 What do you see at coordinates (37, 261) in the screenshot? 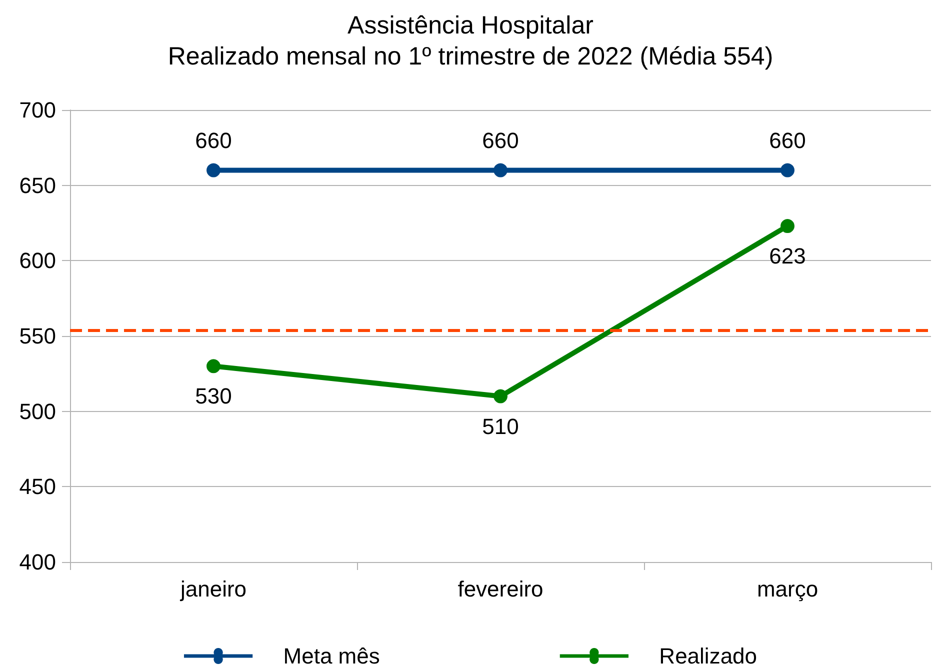
I see `y-tick-label: 600` at bounding box center [37, 261].